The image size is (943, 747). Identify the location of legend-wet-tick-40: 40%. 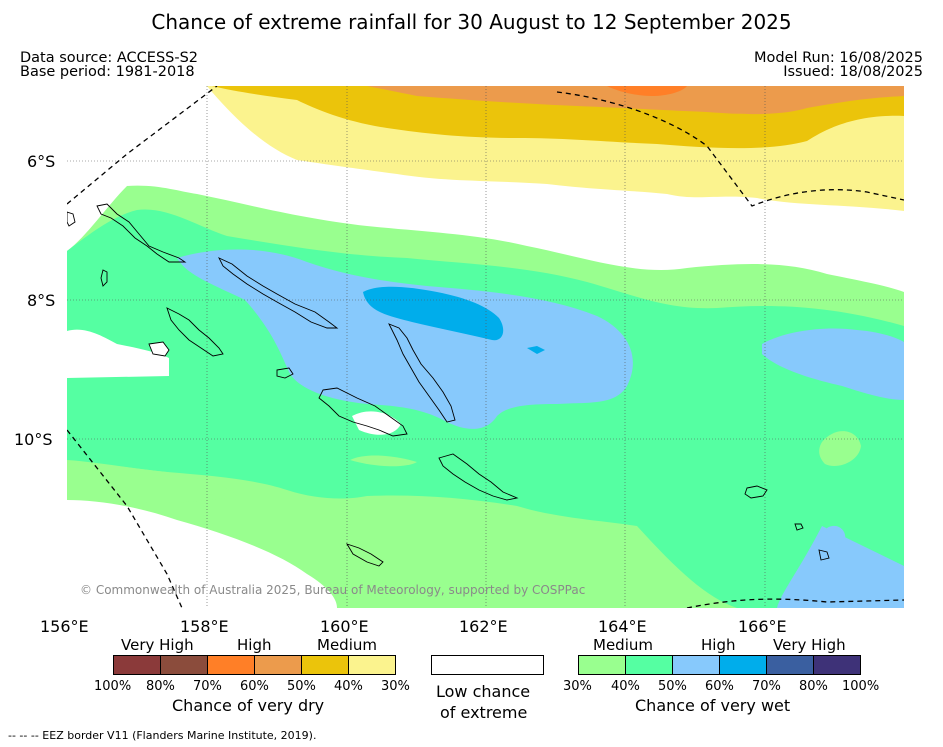
(625, 686).